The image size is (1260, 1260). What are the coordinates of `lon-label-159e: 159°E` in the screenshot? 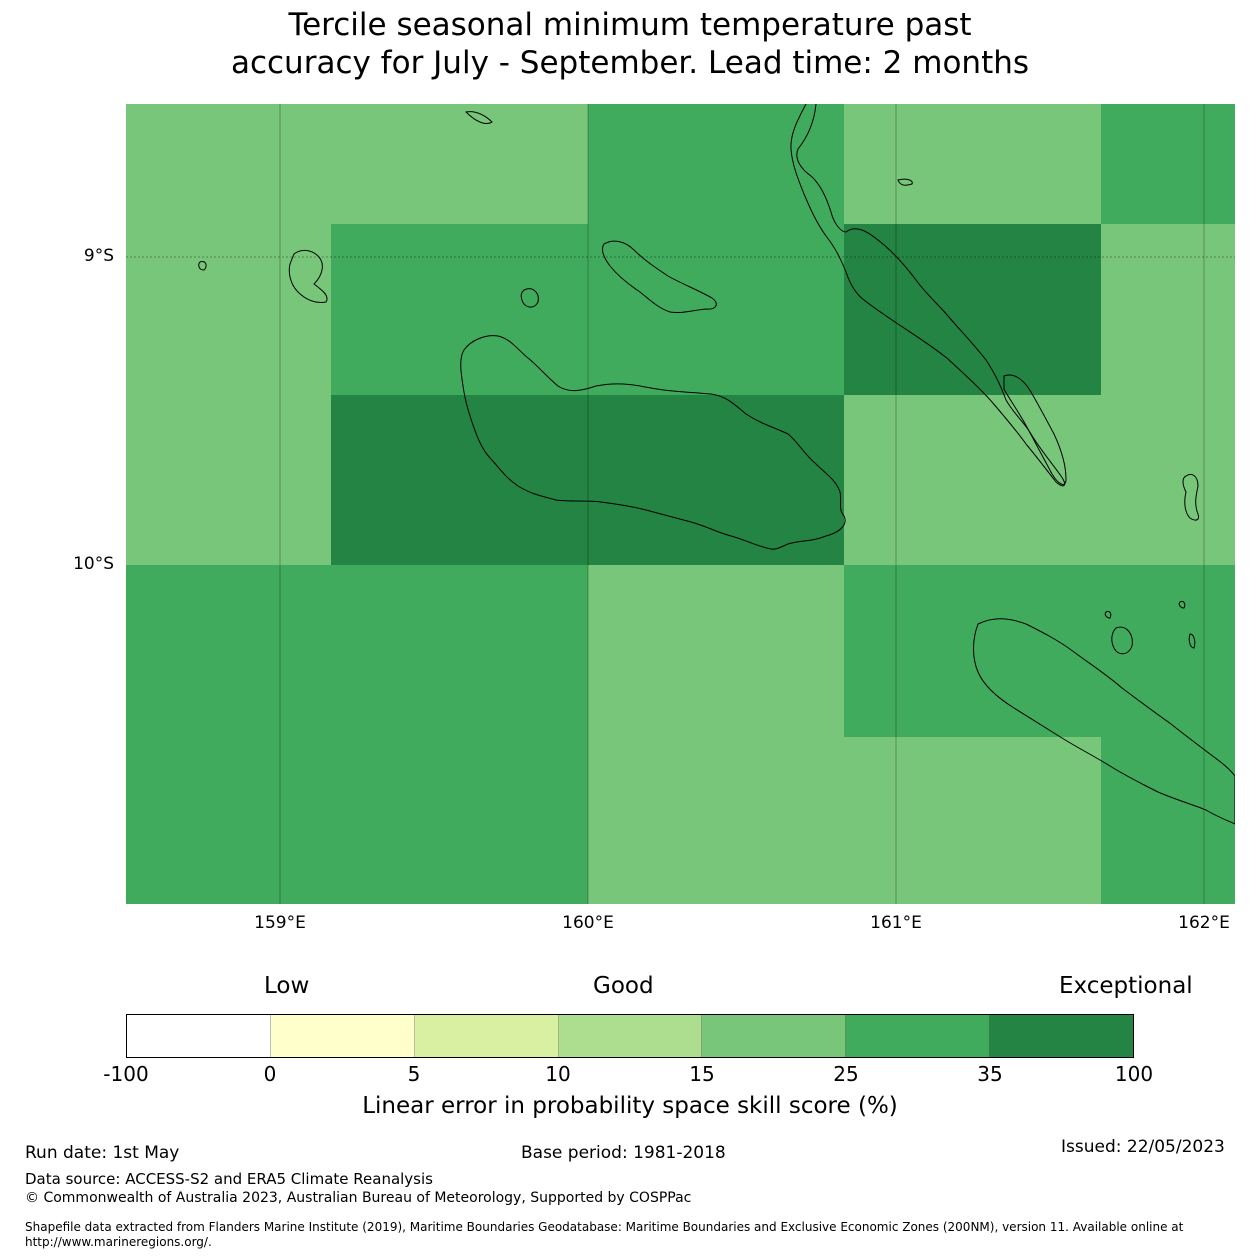 It's located at (280, 923).